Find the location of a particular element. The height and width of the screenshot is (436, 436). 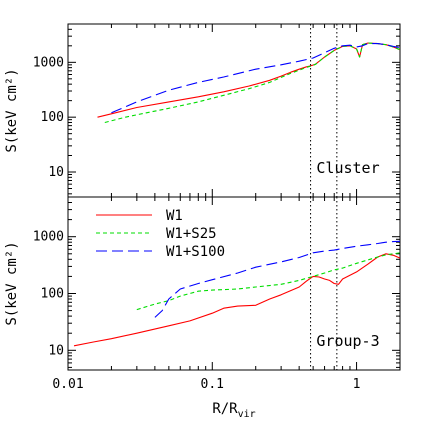

legend-label: W1+S25 is located at coordinates (191, 234).